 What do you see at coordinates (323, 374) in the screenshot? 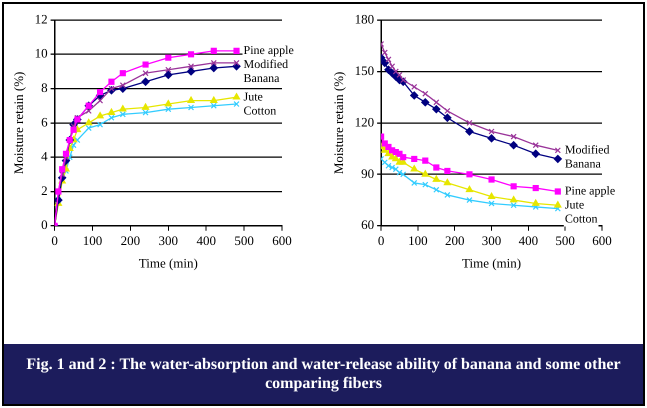
I see `caption: Fig. 1 and 2 : The water-absorption and water-release ability of banana and some other comparing fibers` at bounding box center [323, 374].